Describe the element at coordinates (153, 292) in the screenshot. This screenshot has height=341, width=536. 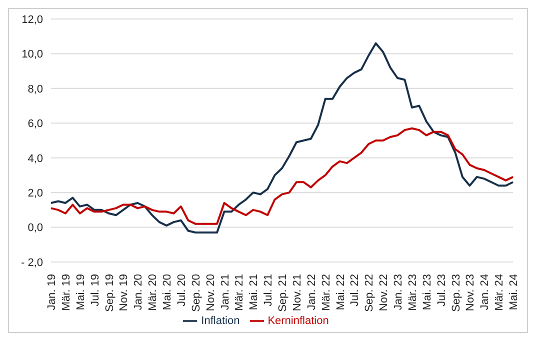
I see `x-tick-label: Mär. 20` at that location.